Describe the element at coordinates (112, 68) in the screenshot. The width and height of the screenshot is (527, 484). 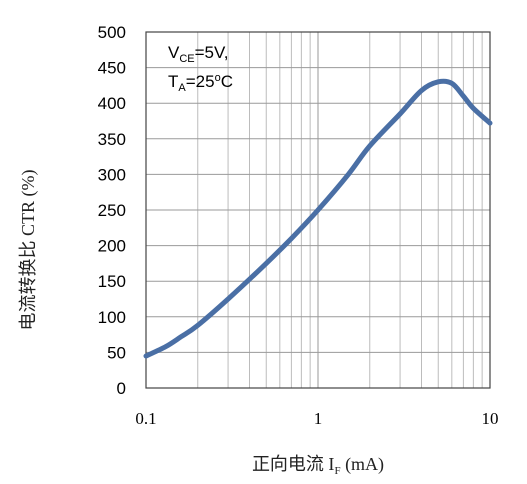
I see `y-tick-label: 450` at that location.